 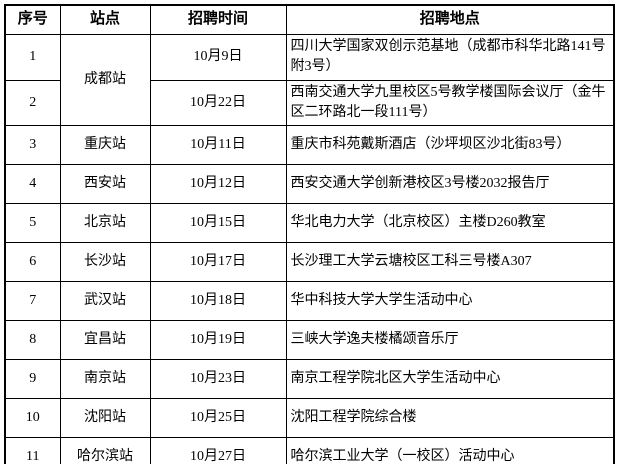 What do you see at coordinates (218, 57) in the screenshot?
I see `time-cell: 10月9日` at bounding box center [218, 57].